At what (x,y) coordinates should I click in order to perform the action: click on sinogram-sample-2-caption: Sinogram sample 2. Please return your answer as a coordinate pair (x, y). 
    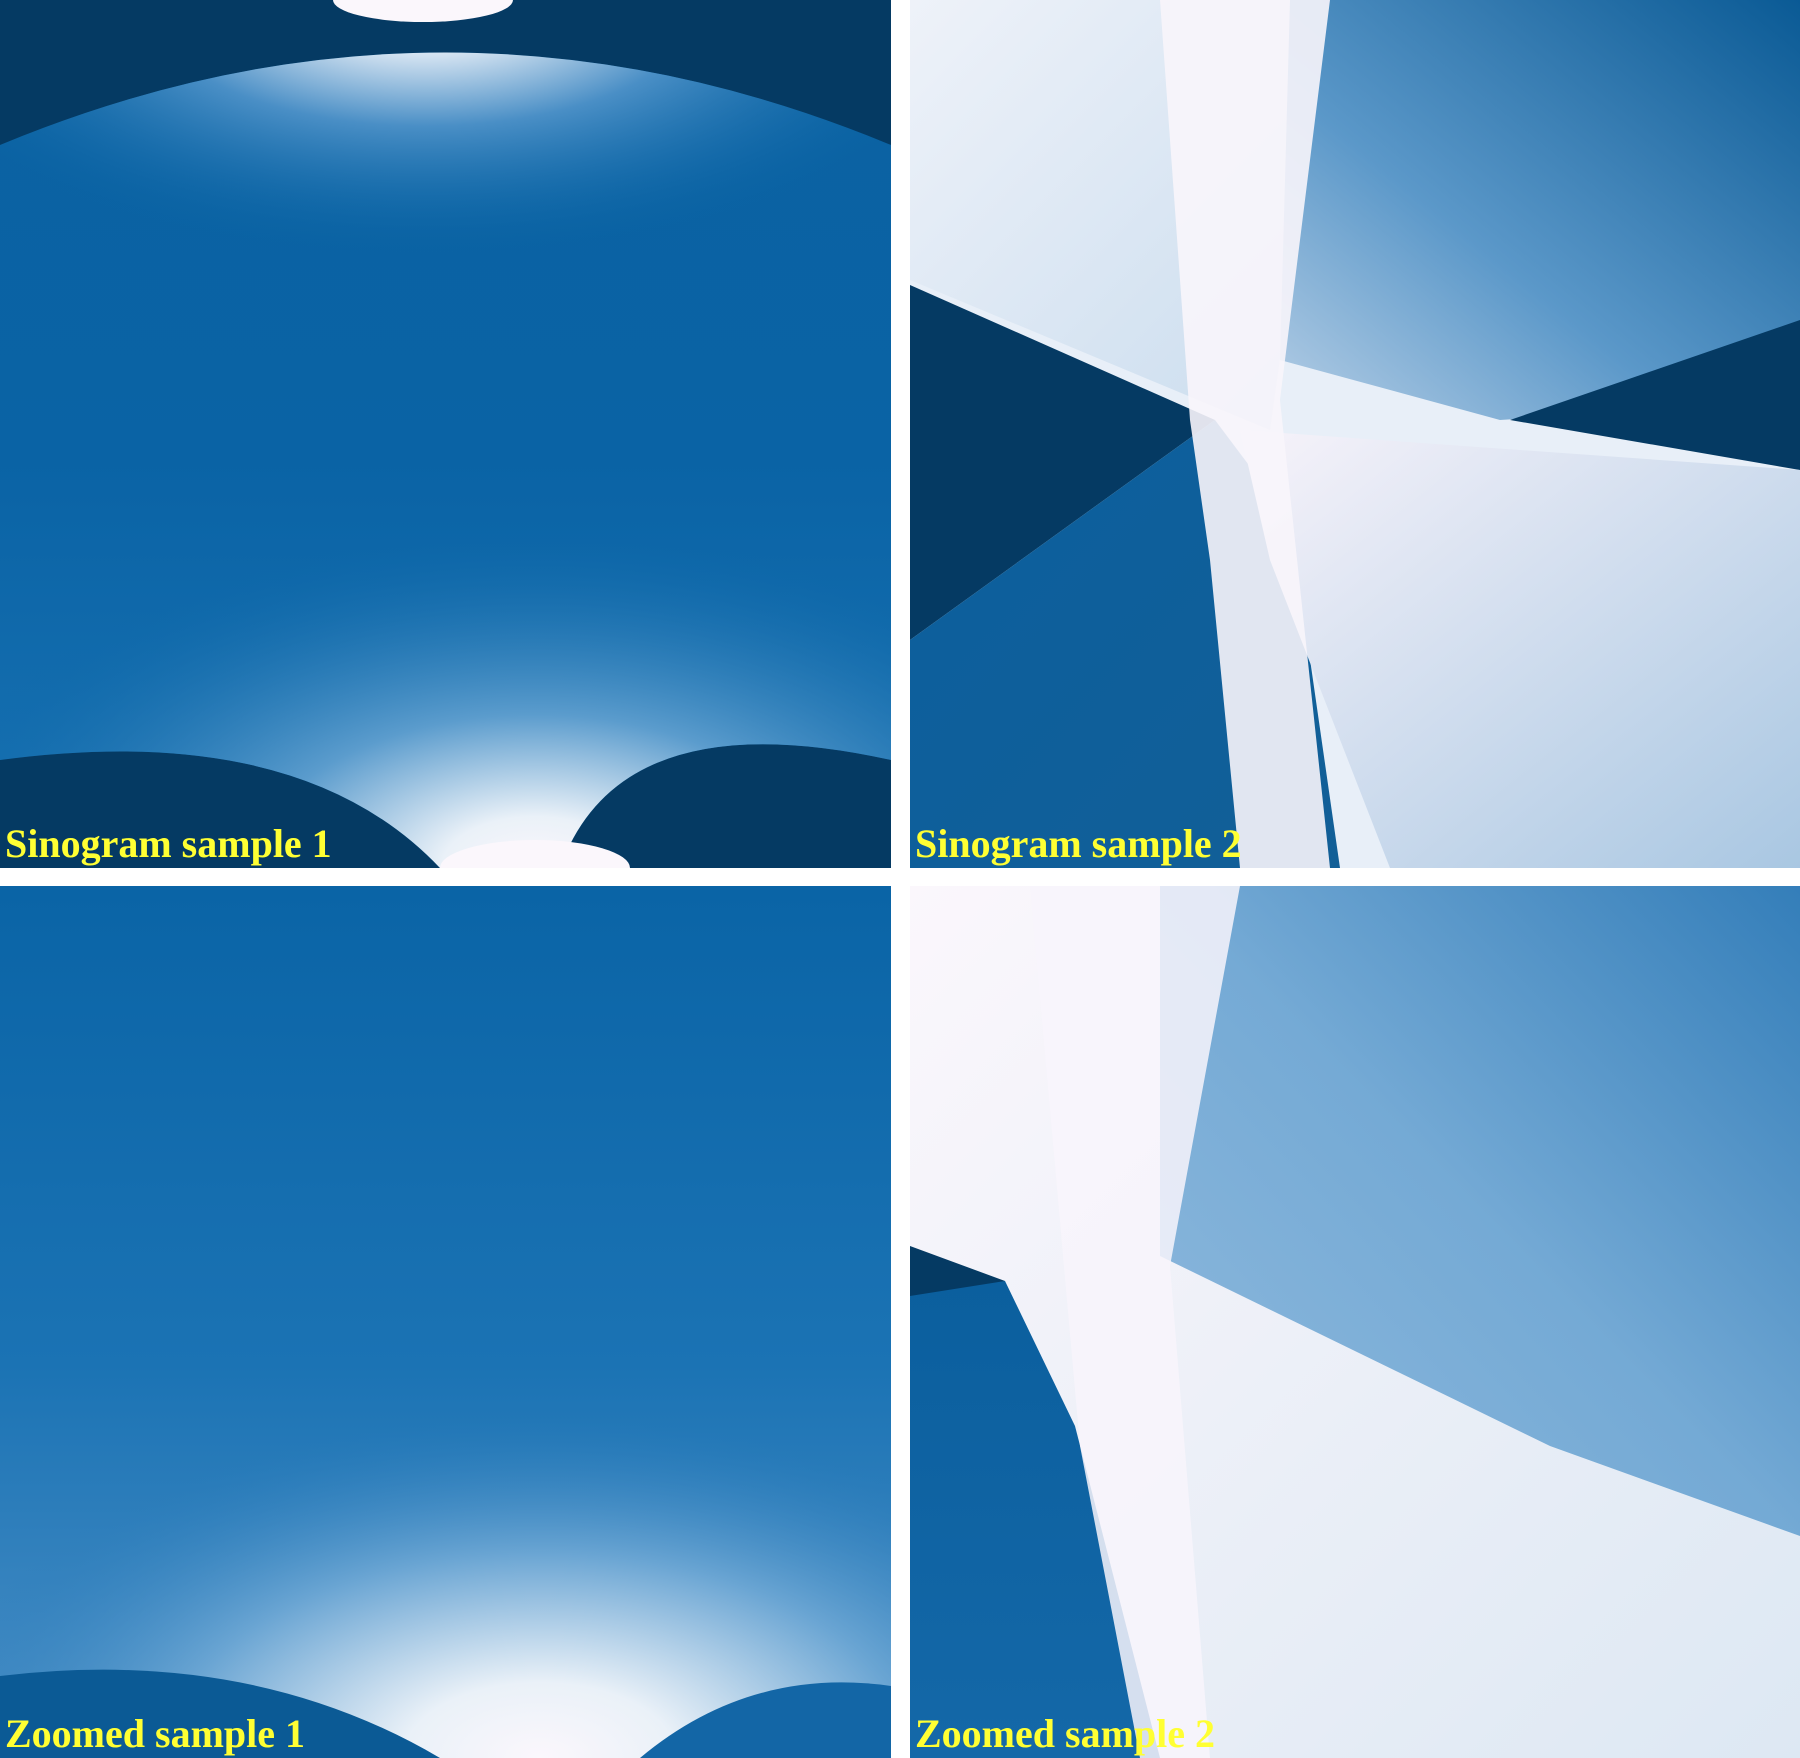
    Looking at the image, I should click on (1078, 843).